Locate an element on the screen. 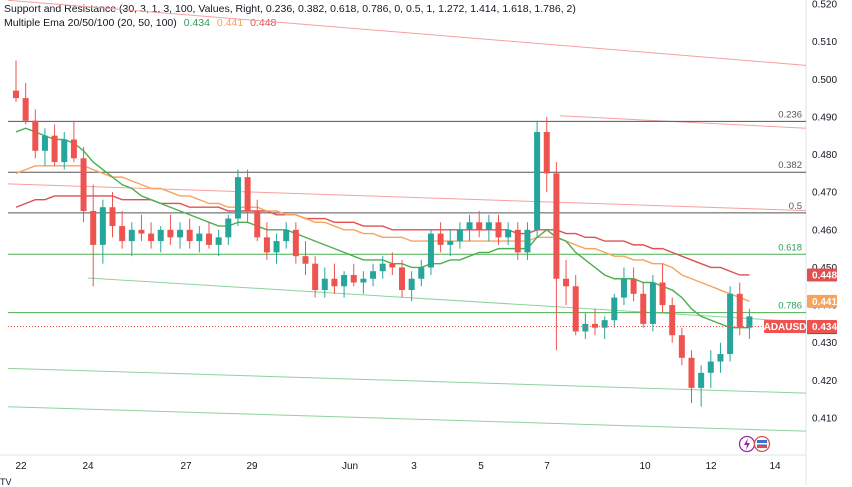  x-tick-label: 10 is located at coordinates (645, 466).